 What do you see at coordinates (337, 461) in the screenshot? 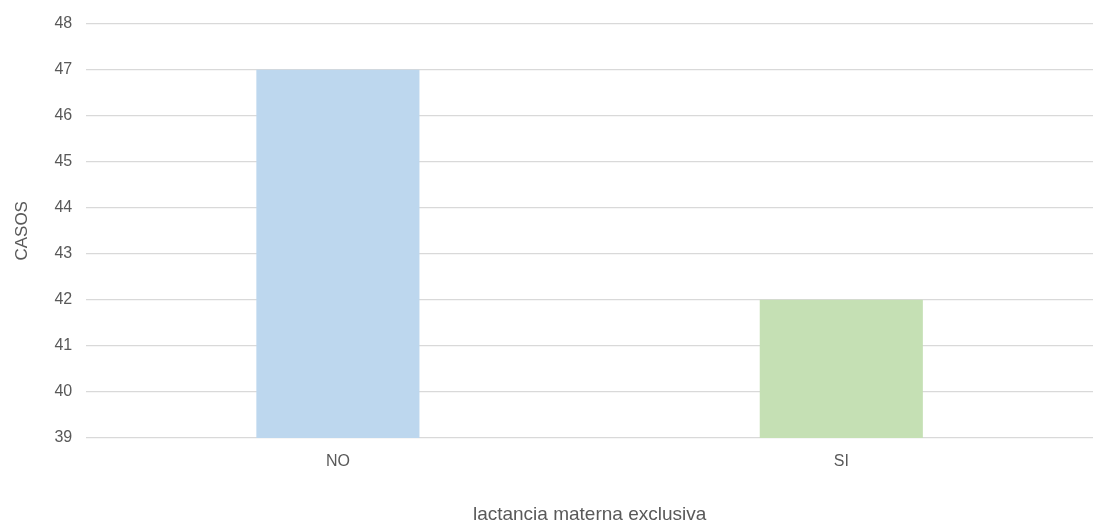
I see `x-tick-label: NO` at bounding box center [337, 461].